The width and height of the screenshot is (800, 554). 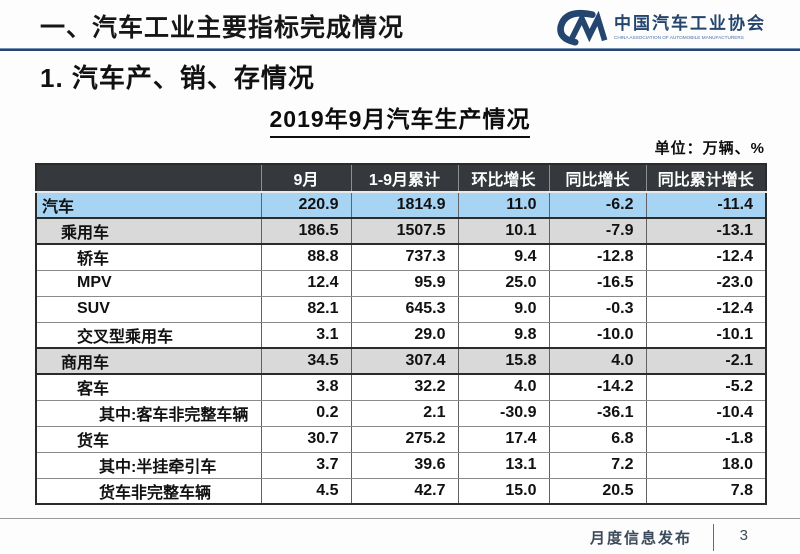 What do you see at coordinates (148, 491) in the screenshot?
I see `row-label-cell: 货车非完整车辆` at bounding box center [148, 491].